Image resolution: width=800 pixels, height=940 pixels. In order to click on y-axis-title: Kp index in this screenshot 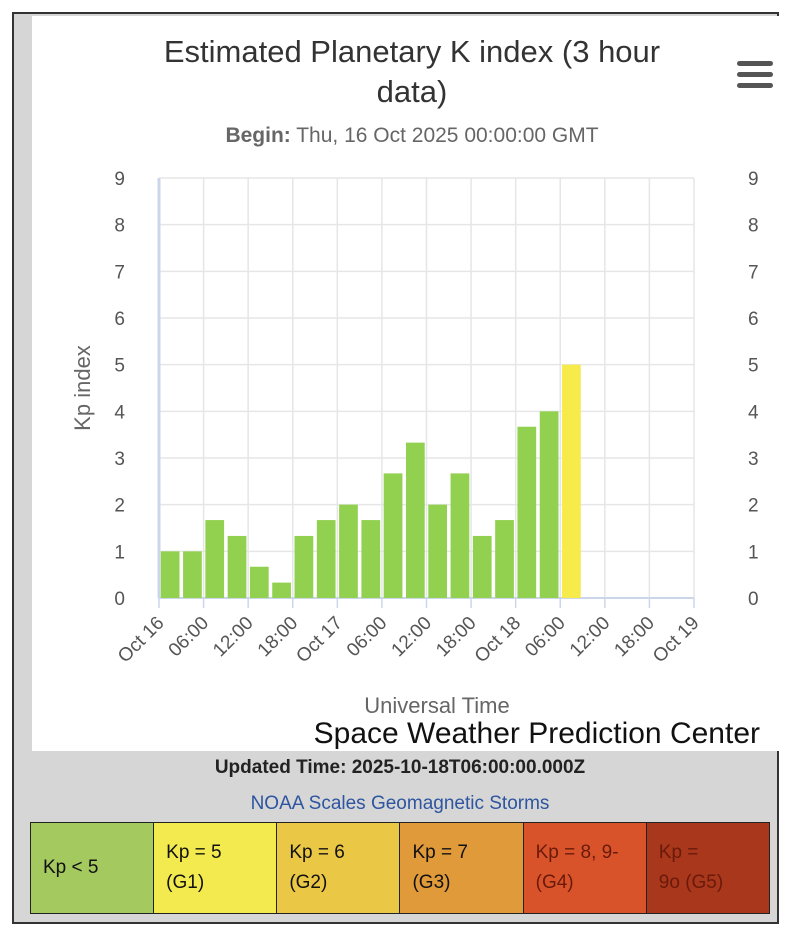, I will do `click(82, 388)`.